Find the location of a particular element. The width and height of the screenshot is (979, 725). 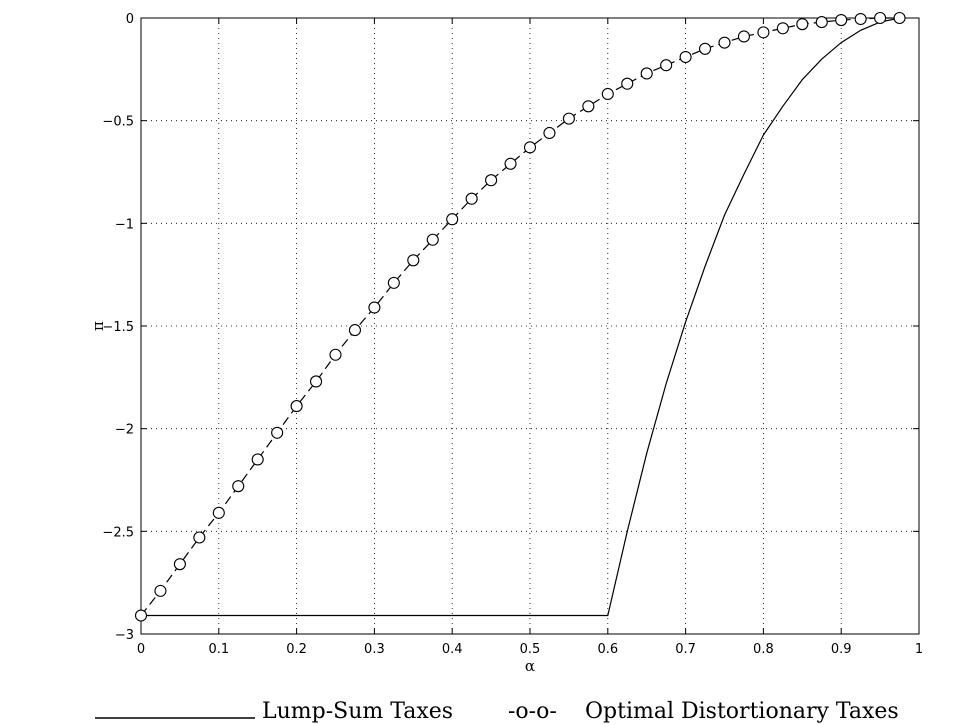

x-axis-label: α is located at coordinates (530, 666).